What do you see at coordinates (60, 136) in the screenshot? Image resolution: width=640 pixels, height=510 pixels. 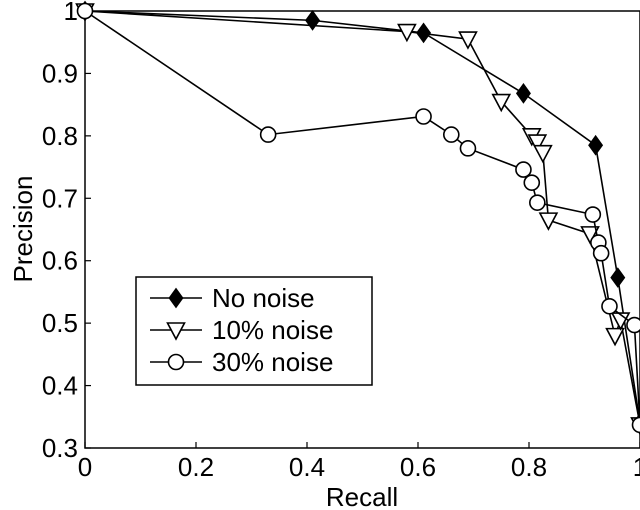 I see `y-tick-label: 0.8` at bounding box center [60, 136].